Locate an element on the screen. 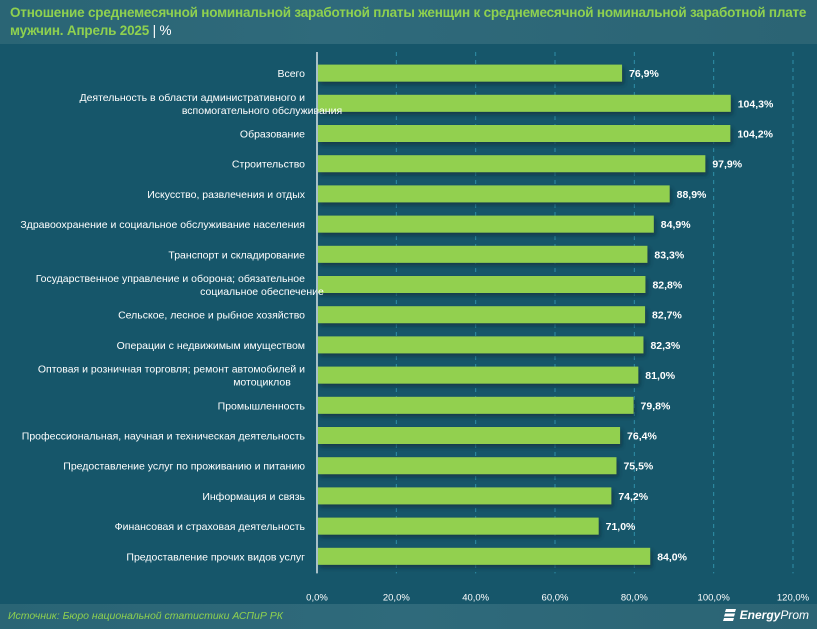  category-label: Операции с недвижимым имуществом is located at coordinates (211, 346).